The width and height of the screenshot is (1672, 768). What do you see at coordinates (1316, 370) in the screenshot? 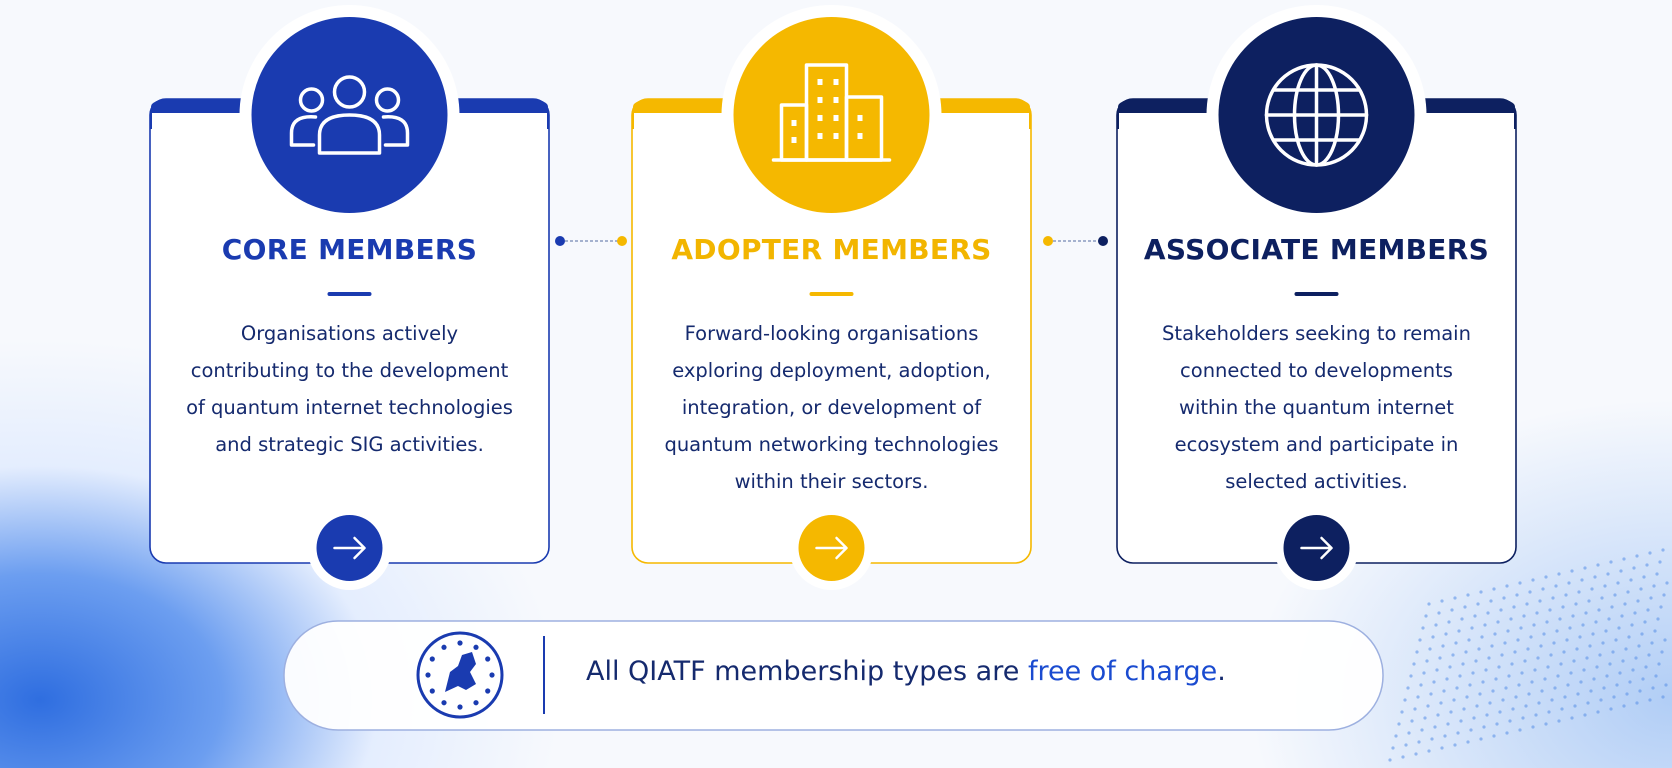
I see `card-description-line: connected to developments` at bounding box center [1316, 370].